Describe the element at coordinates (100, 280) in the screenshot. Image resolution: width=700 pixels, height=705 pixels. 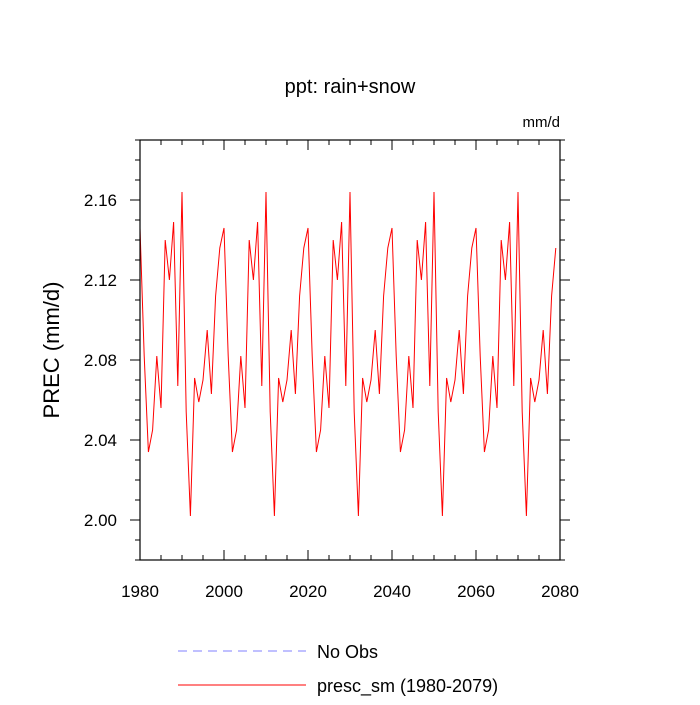
I see `y-tick-label: 2.12` at that location.